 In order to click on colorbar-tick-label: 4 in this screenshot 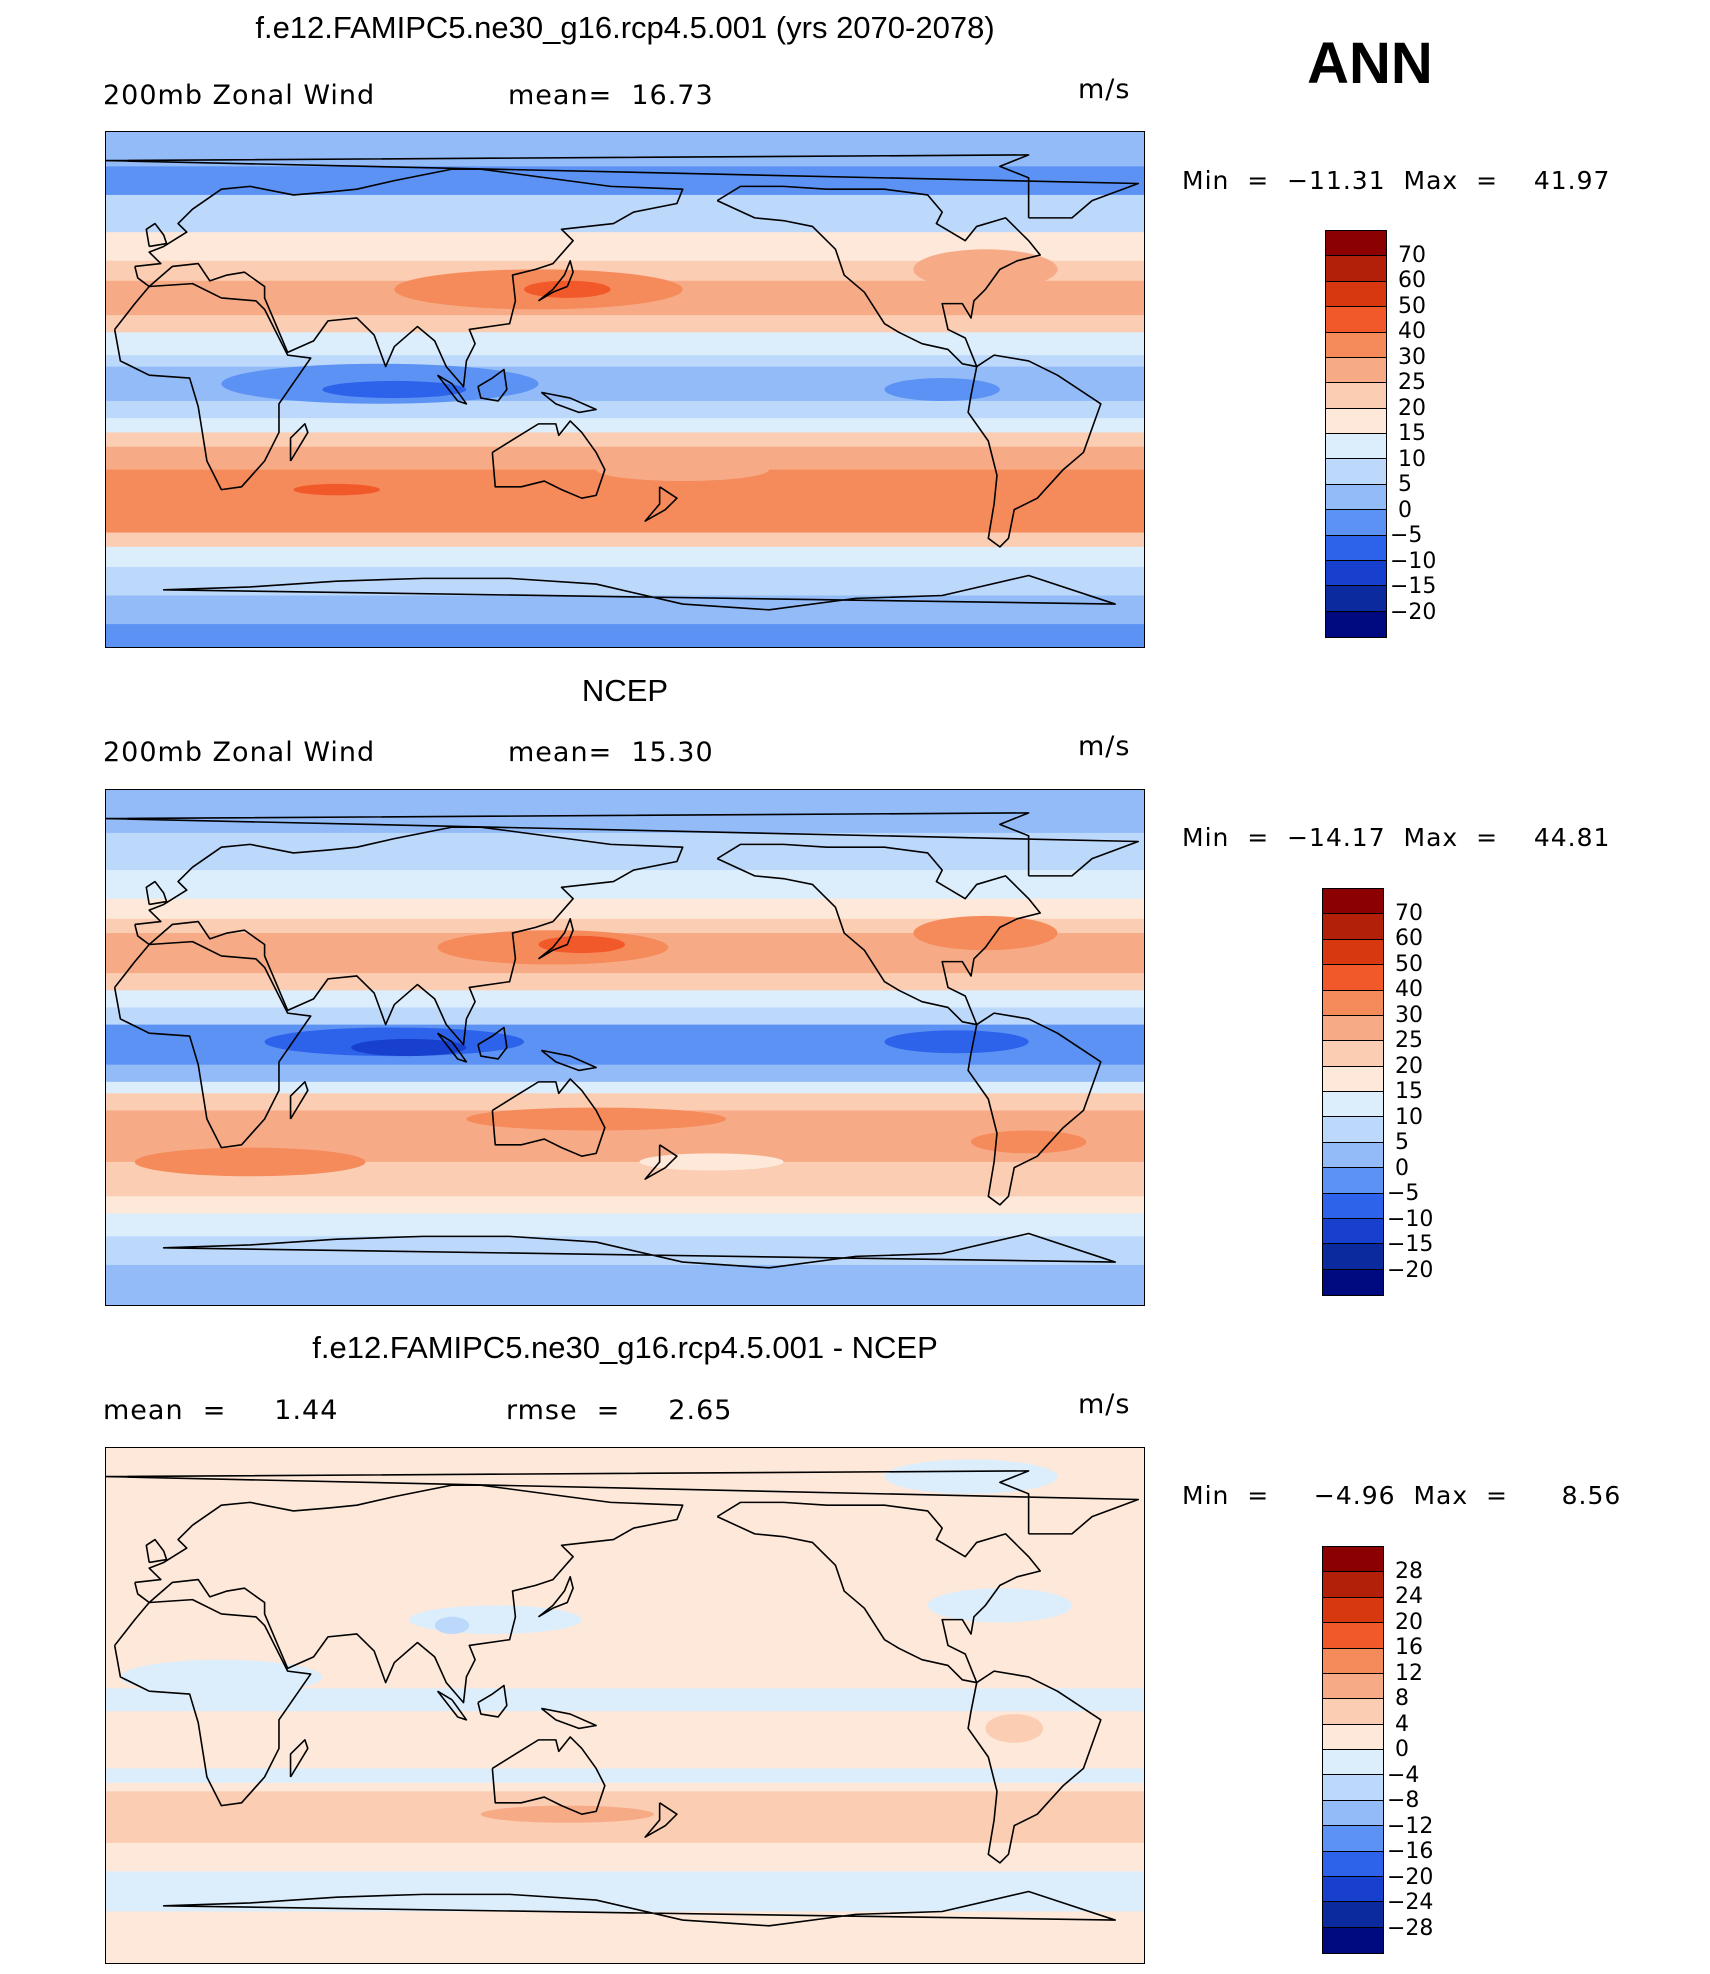, I will do `click(1402, 1724)`.